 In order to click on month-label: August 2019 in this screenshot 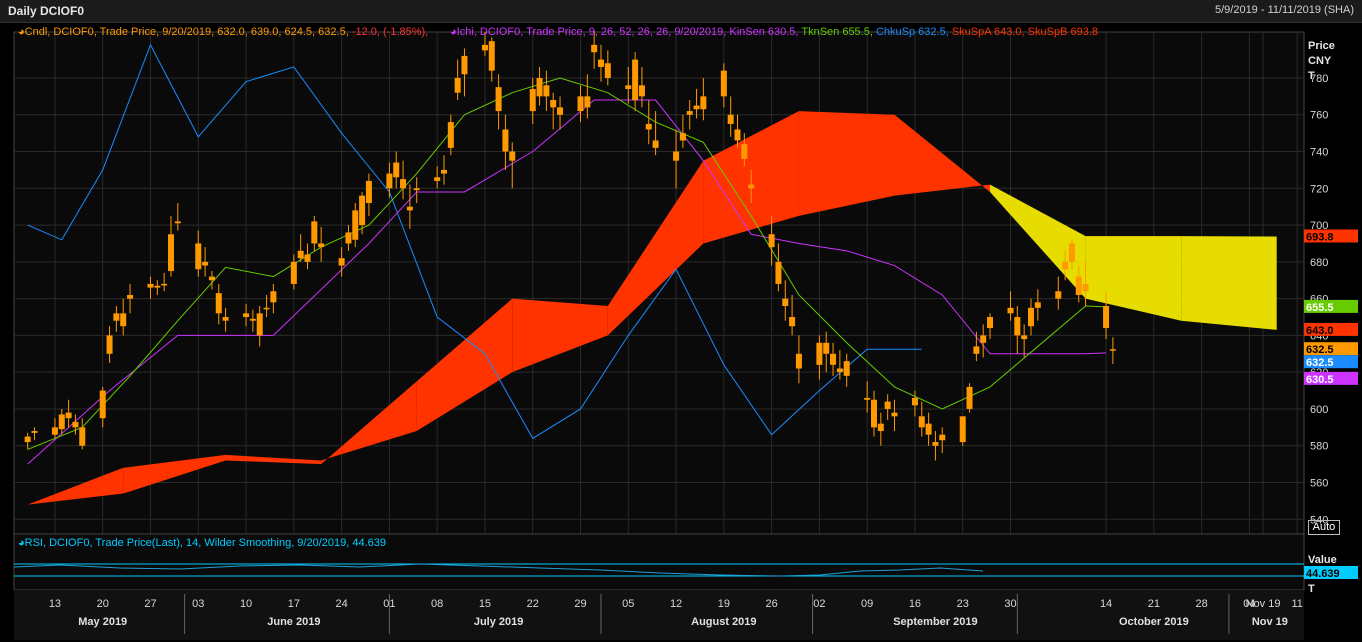, I will do `click(723, 622)`.